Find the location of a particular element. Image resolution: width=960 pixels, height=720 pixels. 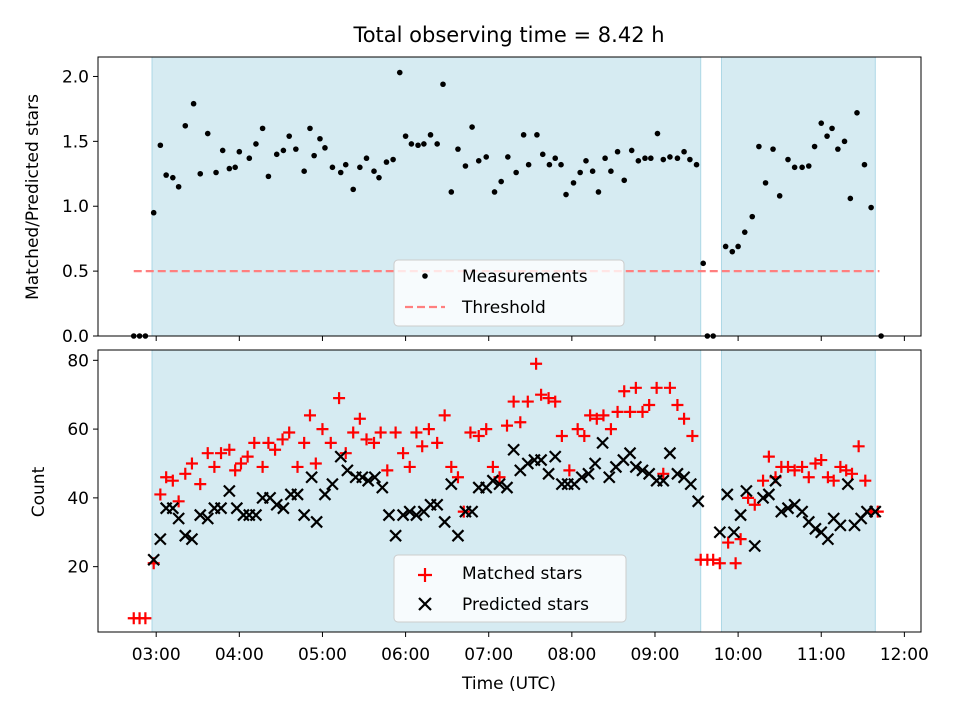

y-tick-label: 40 is located at coordinates (78, 499).